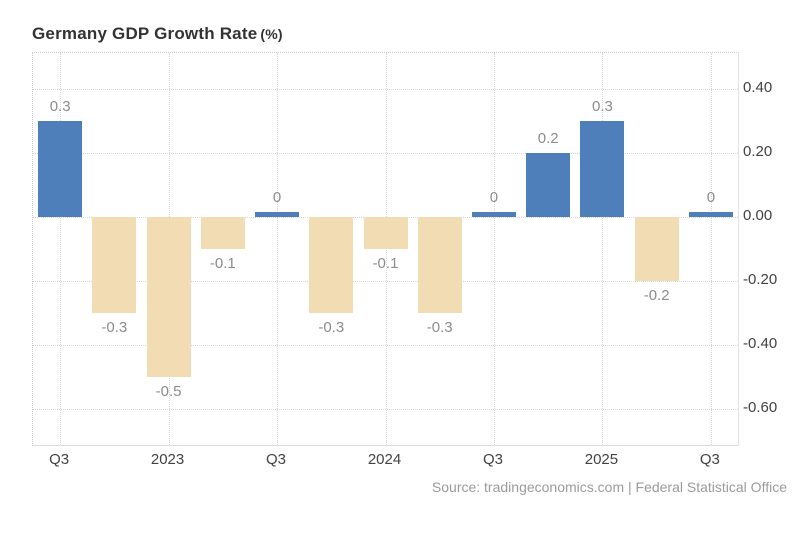  I want to click on bar-value-label: 0.2, so click(548, 138).